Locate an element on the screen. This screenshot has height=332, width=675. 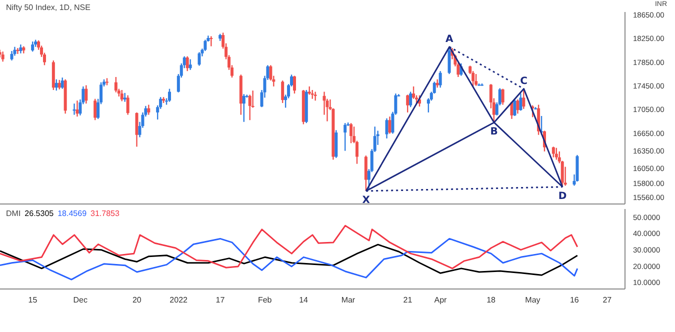
x-tick-label: Feb is located at coordinates (265, 300).